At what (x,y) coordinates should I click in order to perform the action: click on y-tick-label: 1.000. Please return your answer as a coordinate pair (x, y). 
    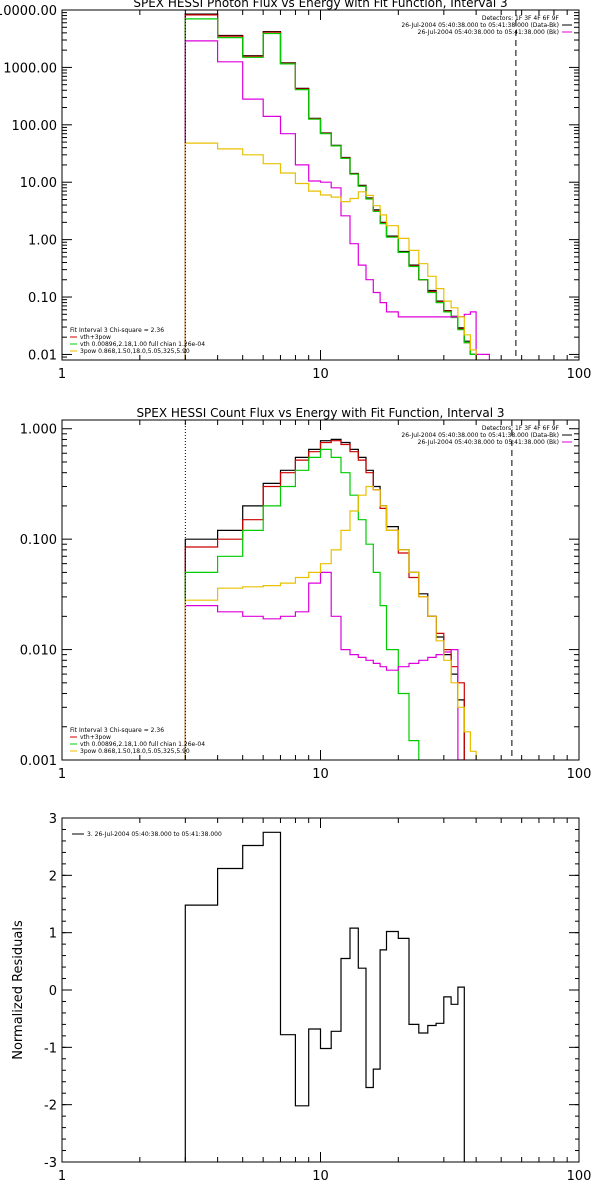
    Looking at the image, I should click on (38, 430).